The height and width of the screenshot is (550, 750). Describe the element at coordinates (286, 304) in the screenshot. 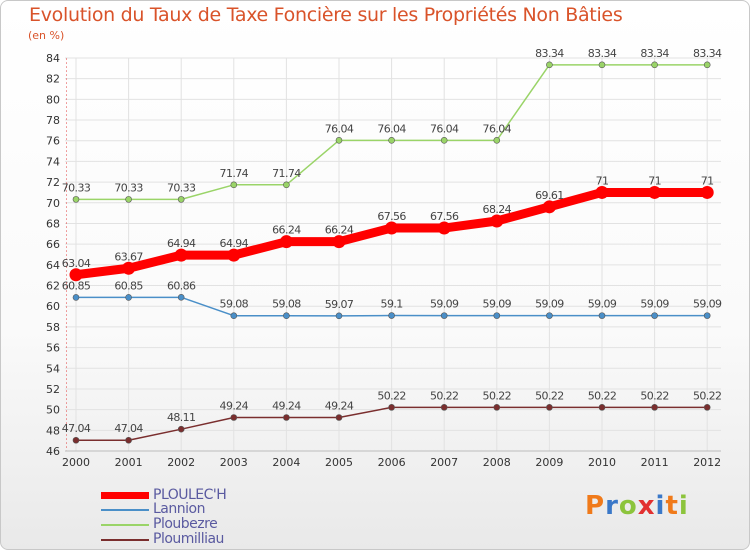

I see `data-label-lannion: 59.08` at that location.